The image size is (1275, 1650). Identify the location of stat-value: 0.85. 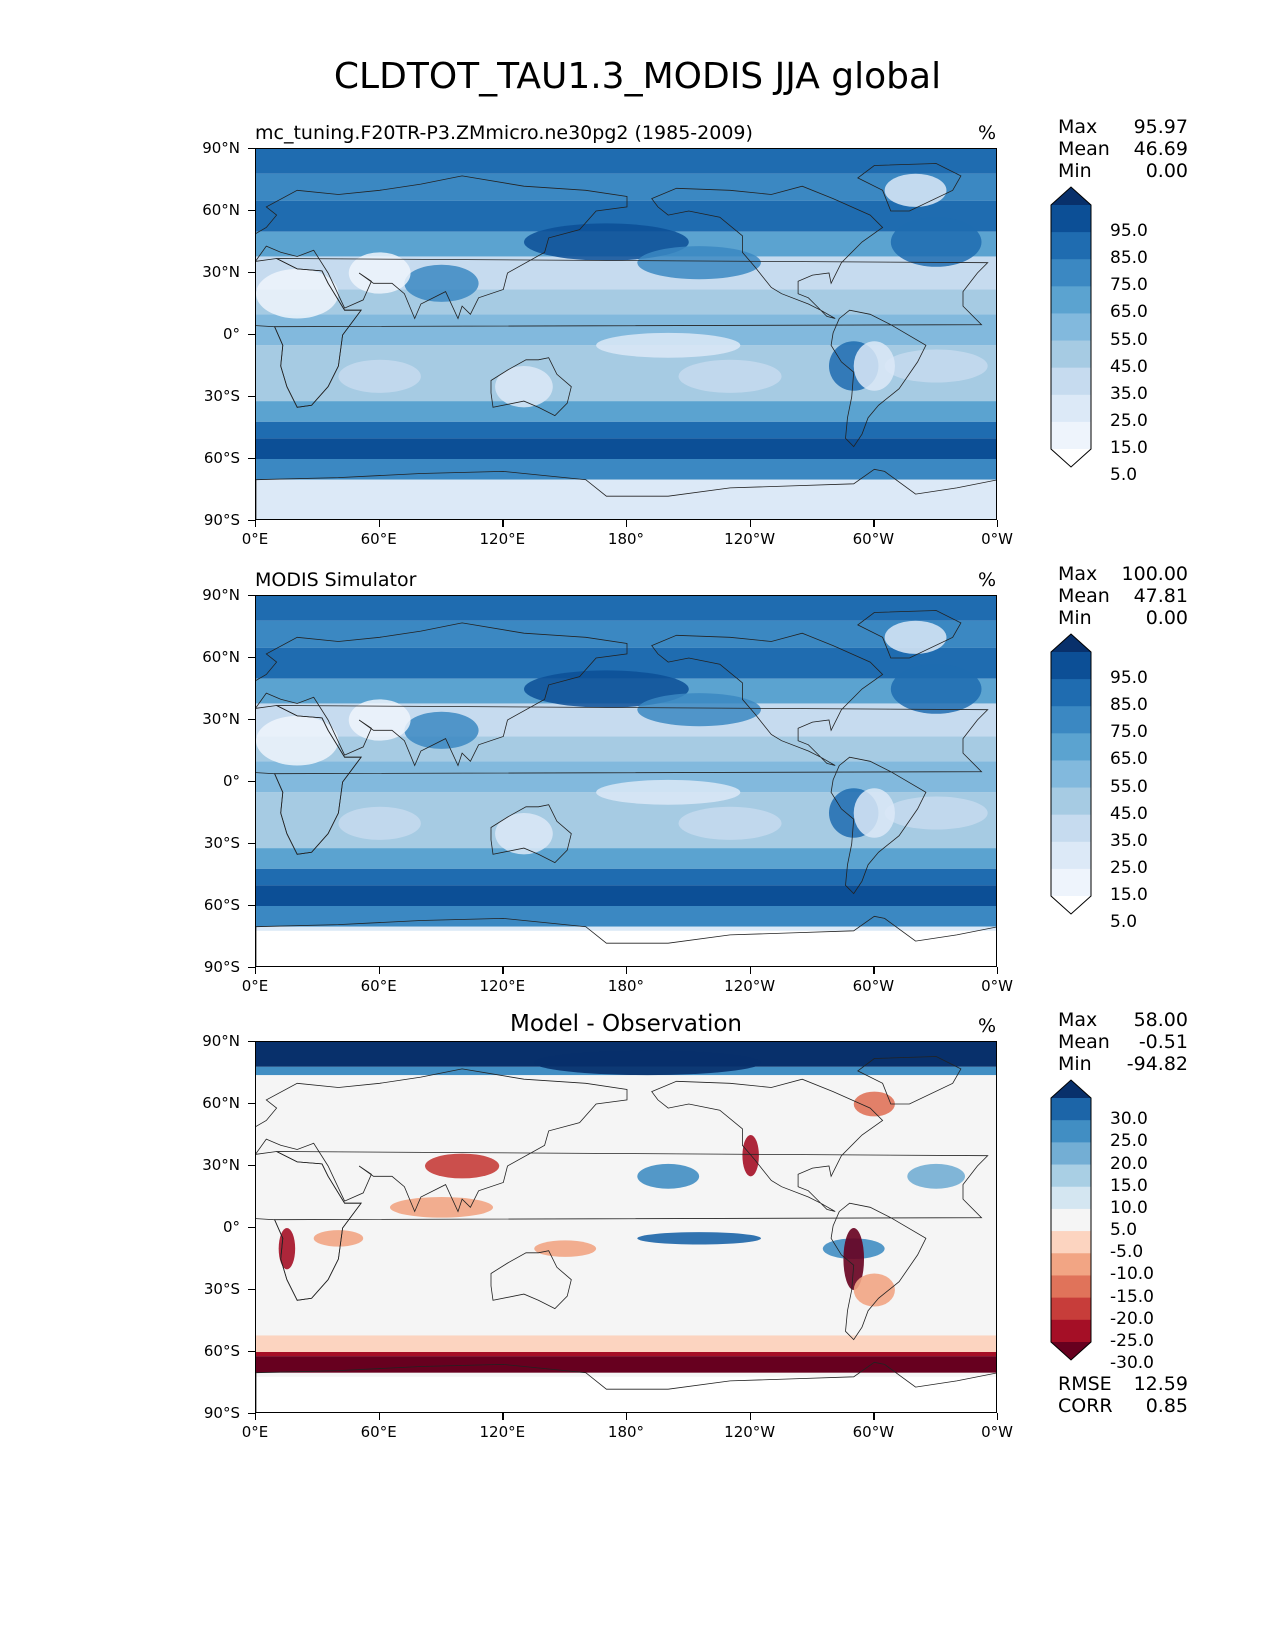
(1166, 1406).